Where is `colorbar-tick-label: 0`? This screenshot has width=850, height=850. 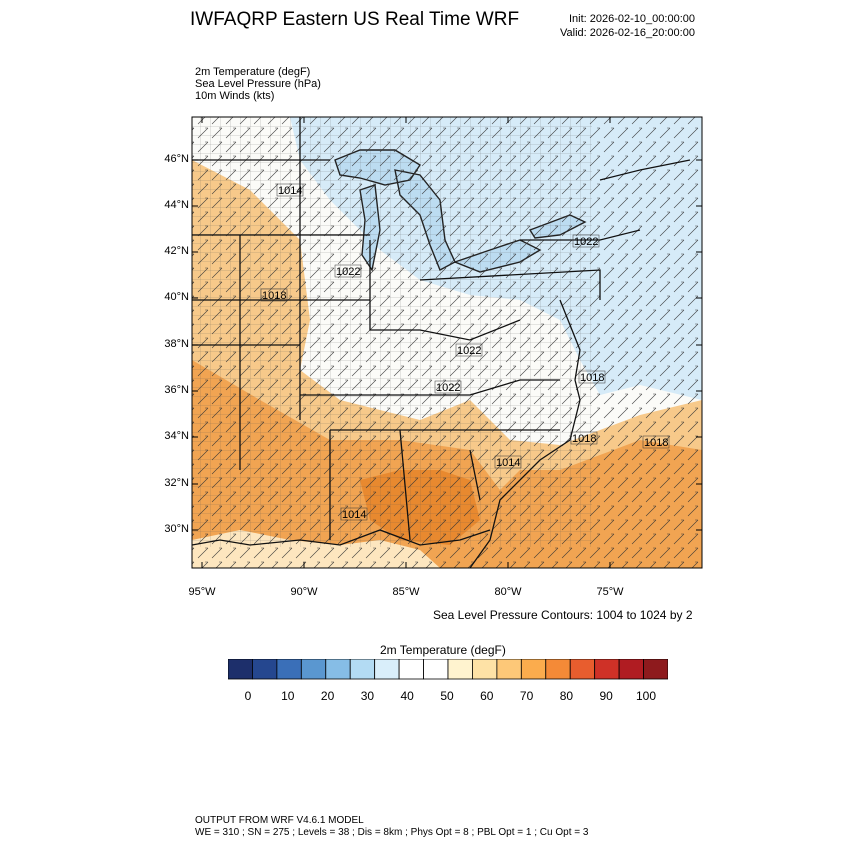 colorbar-tick-label: 0 is located at coordinates (248, 696).